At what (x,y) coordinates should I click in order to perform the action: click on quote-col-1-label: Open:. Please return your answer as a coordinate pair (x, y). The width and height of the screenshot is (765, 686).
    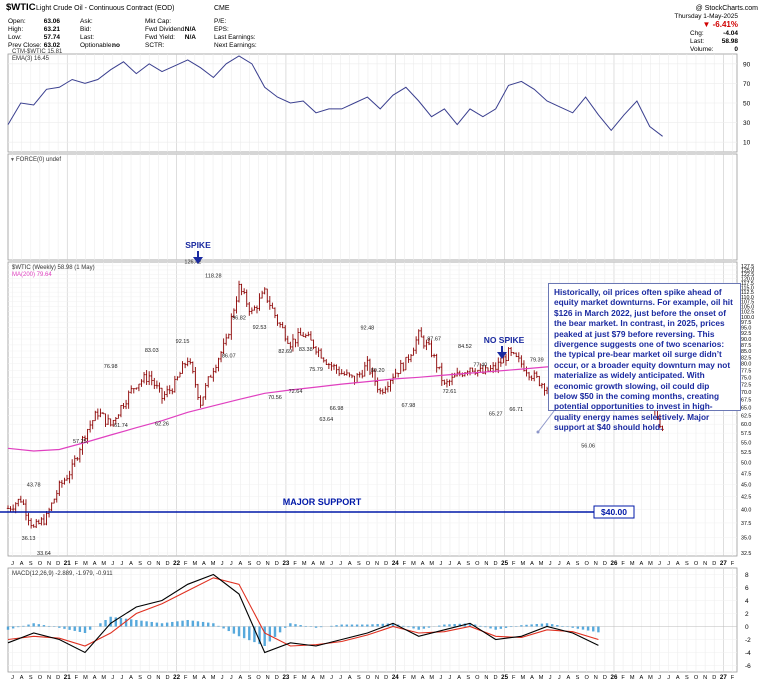
    Looking at the image, I should click on (17, 21).